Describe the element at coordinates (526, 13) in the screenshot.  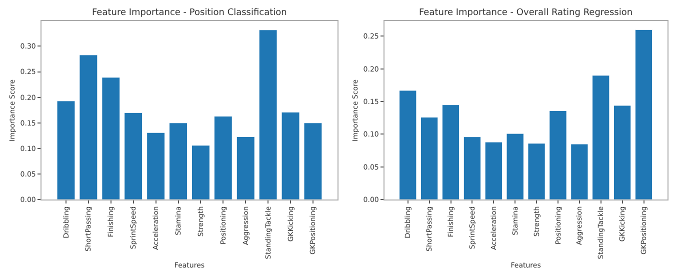
I see `chart-title: Feature Importance - Overall Rating Regression` at that location.